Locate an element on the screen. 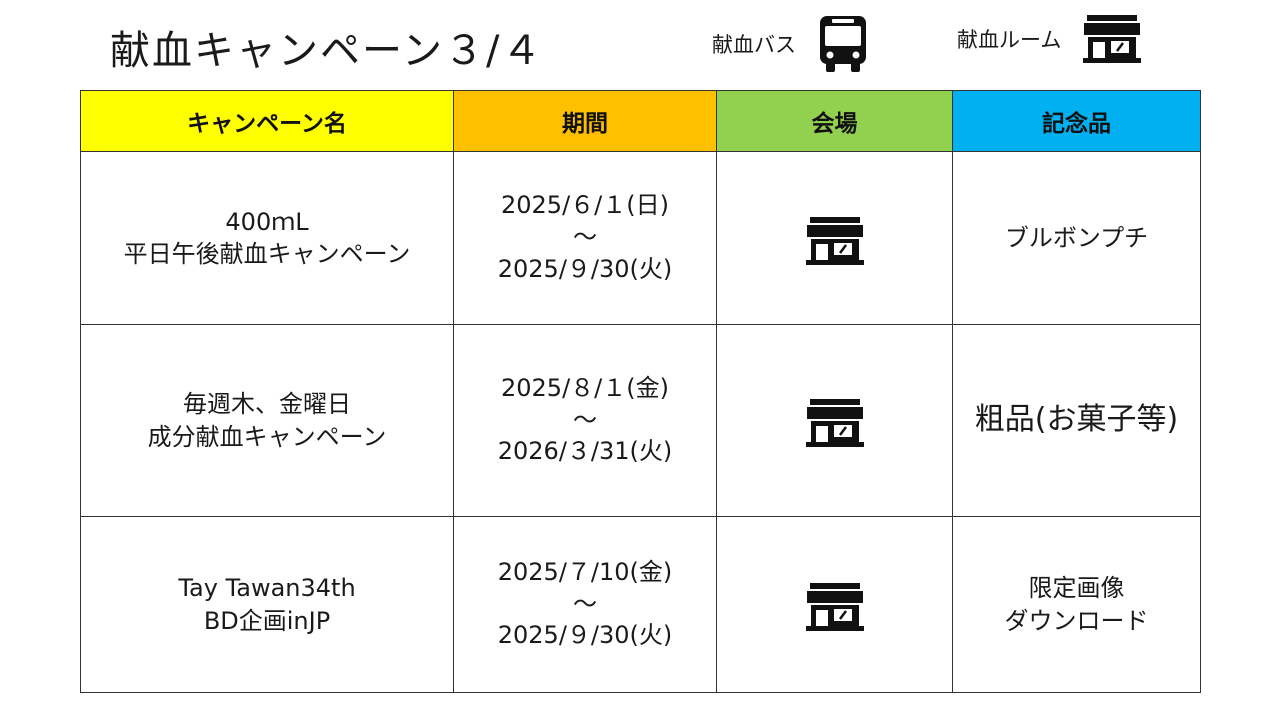 The image size is (1280, 720). gift-cell: 限定画像 ダウンロード is located at coordinates (1076, 604).